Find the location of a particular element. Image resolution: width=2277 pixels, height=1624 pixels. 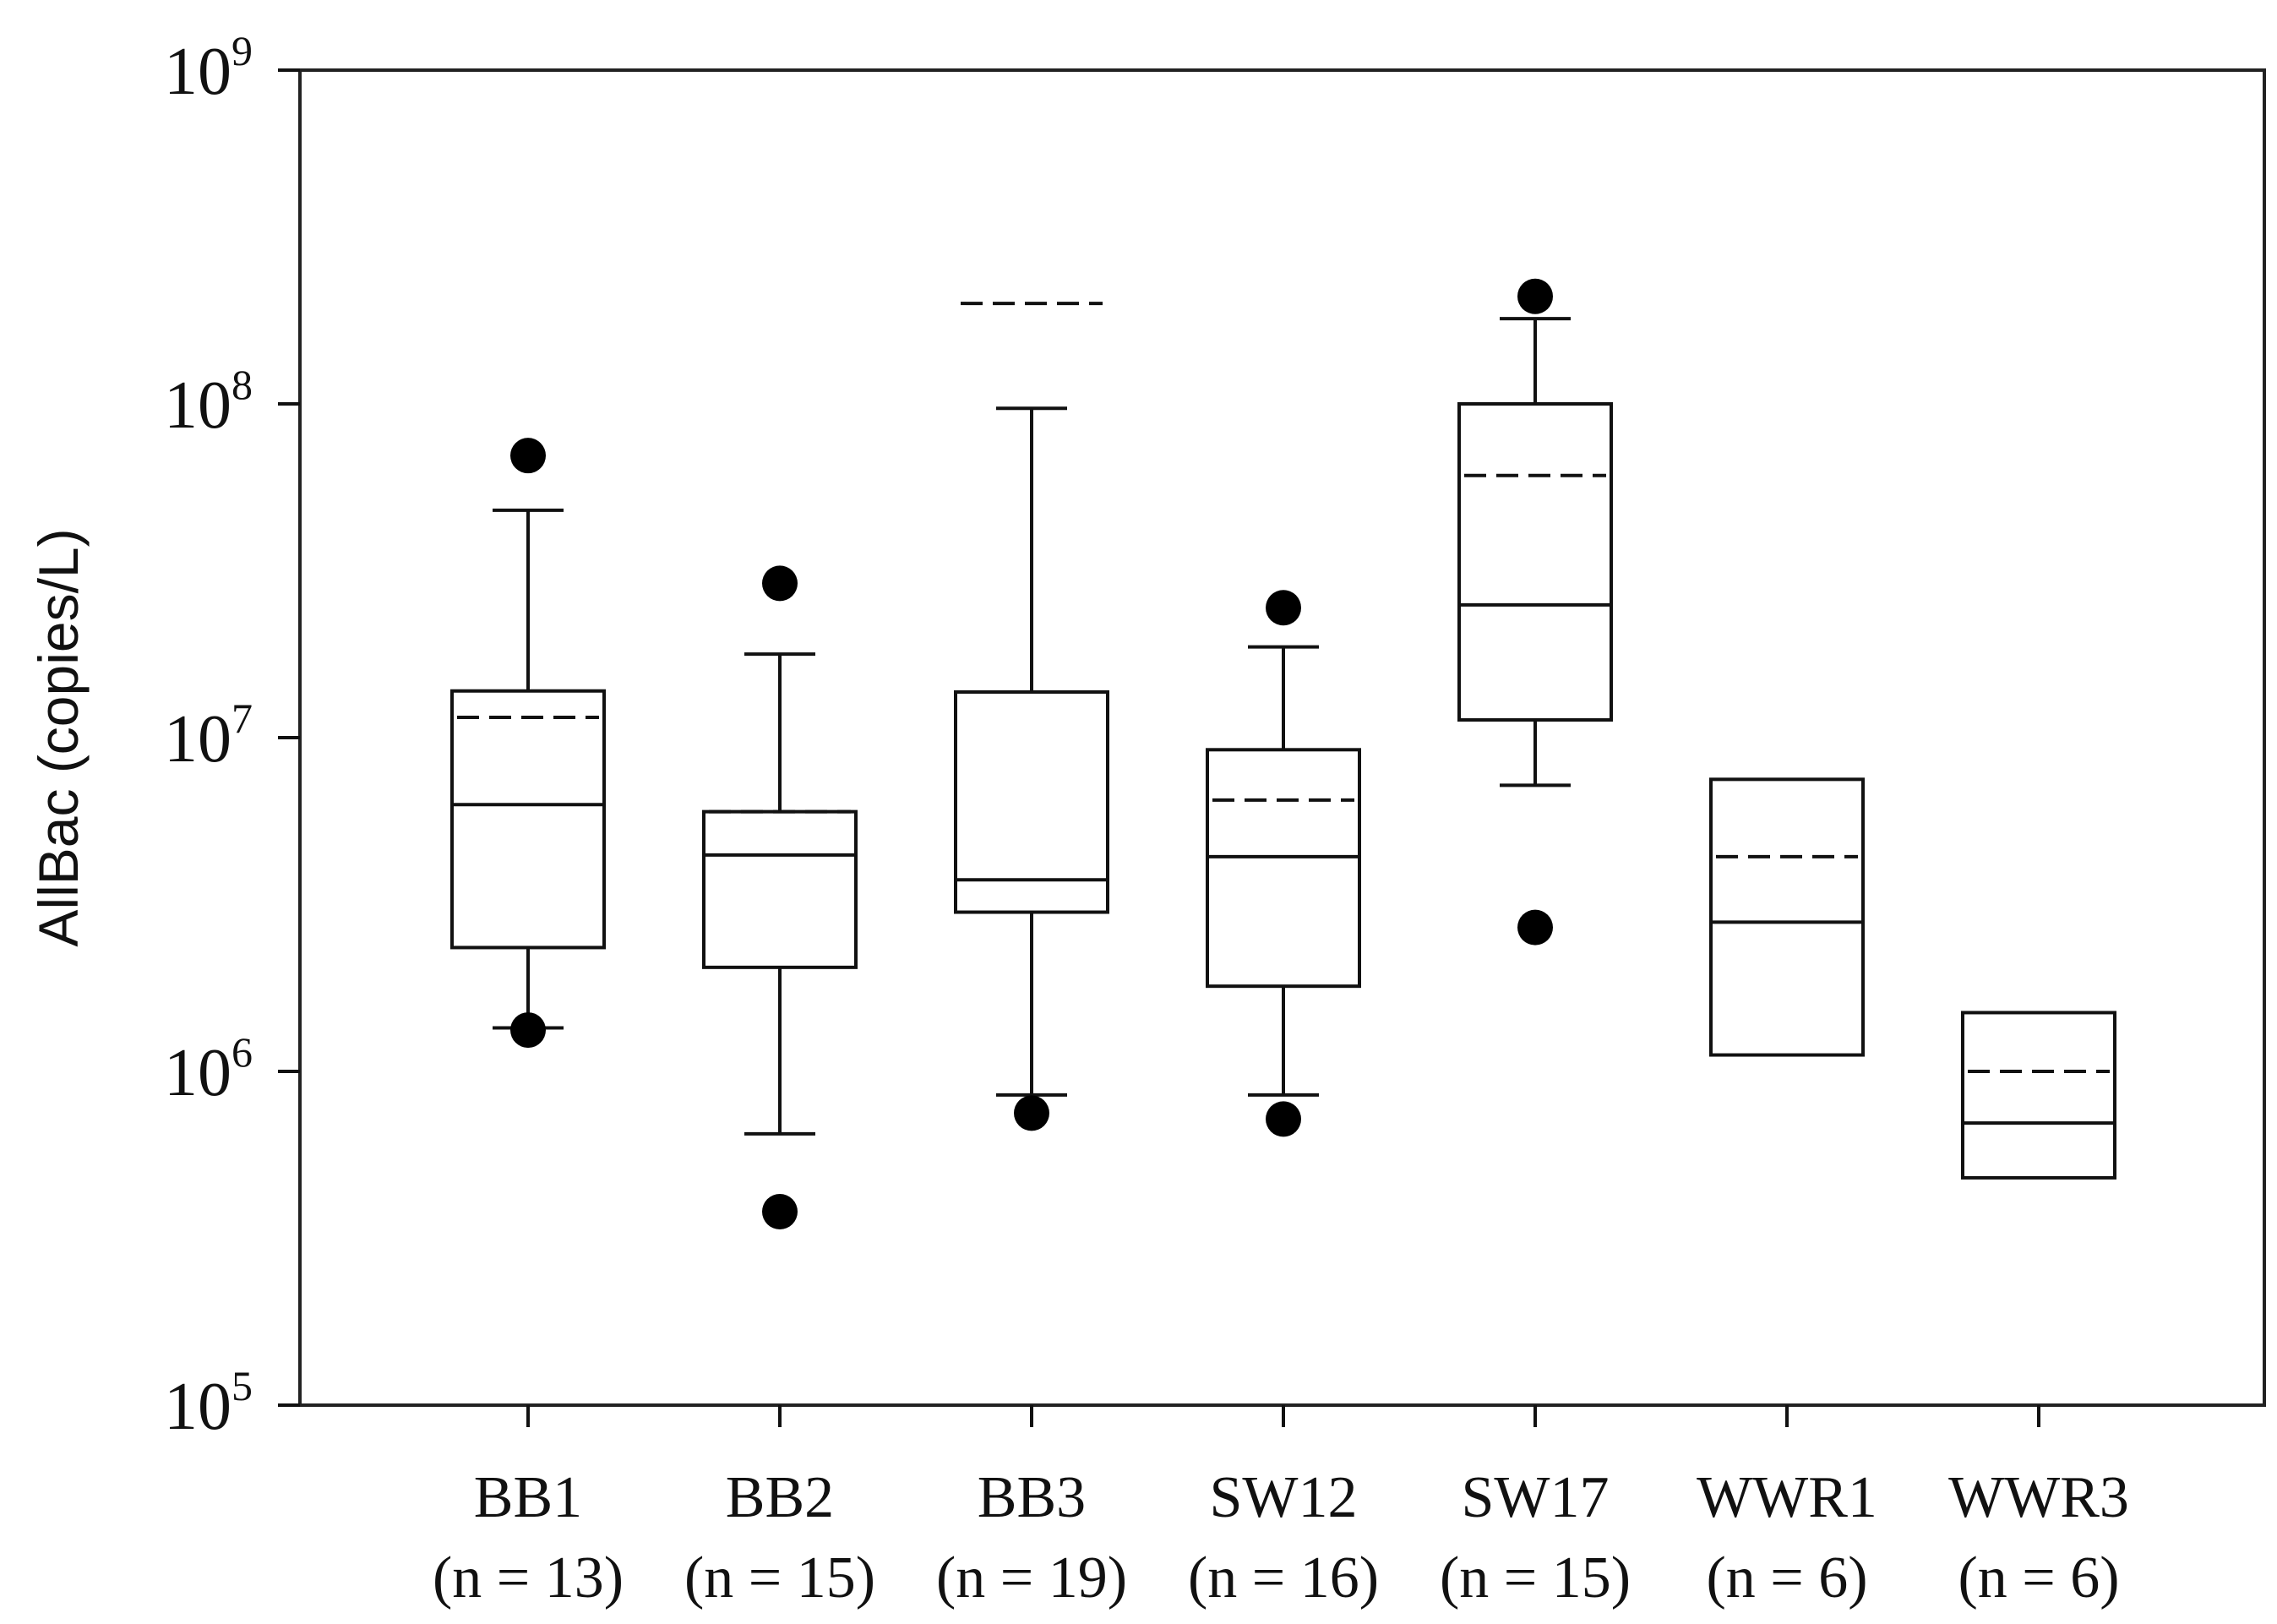

x-tick-label: BB1 is located at coordinates (528, 1497).